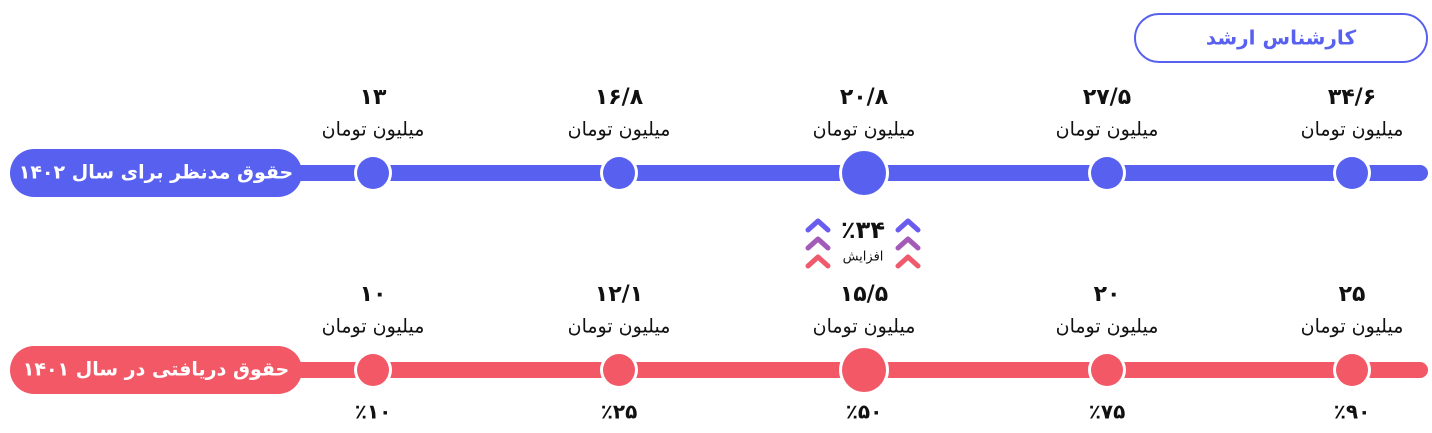 The image size is (1432, 433). I want to click on increase-arrows, so click(863, 243).